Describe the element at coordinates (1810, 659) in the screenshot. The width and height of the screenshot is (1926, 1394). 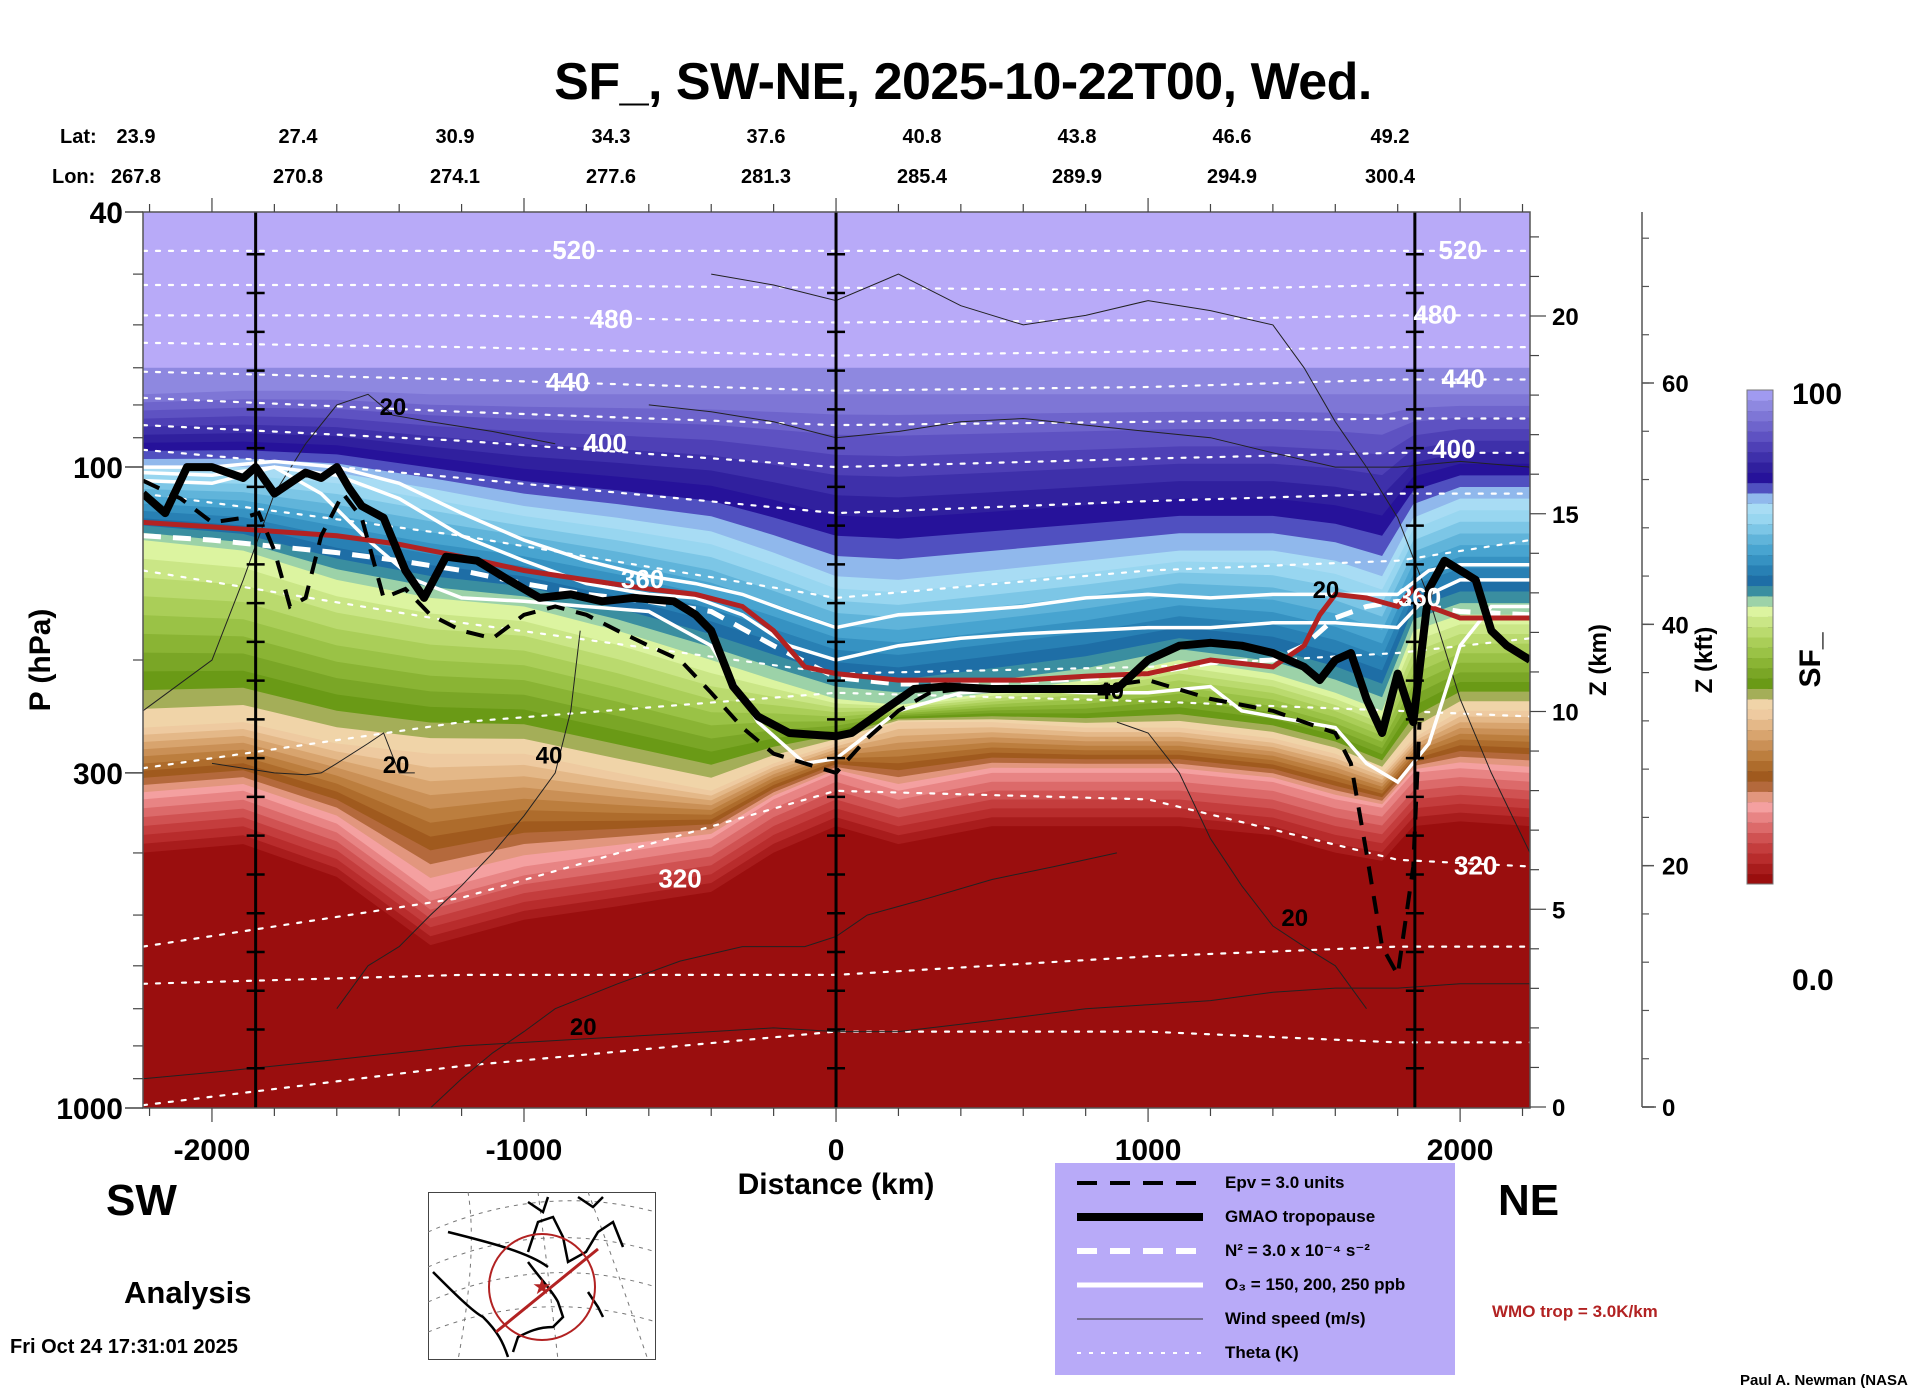
I see `colorbar-title: SF_` at that location.